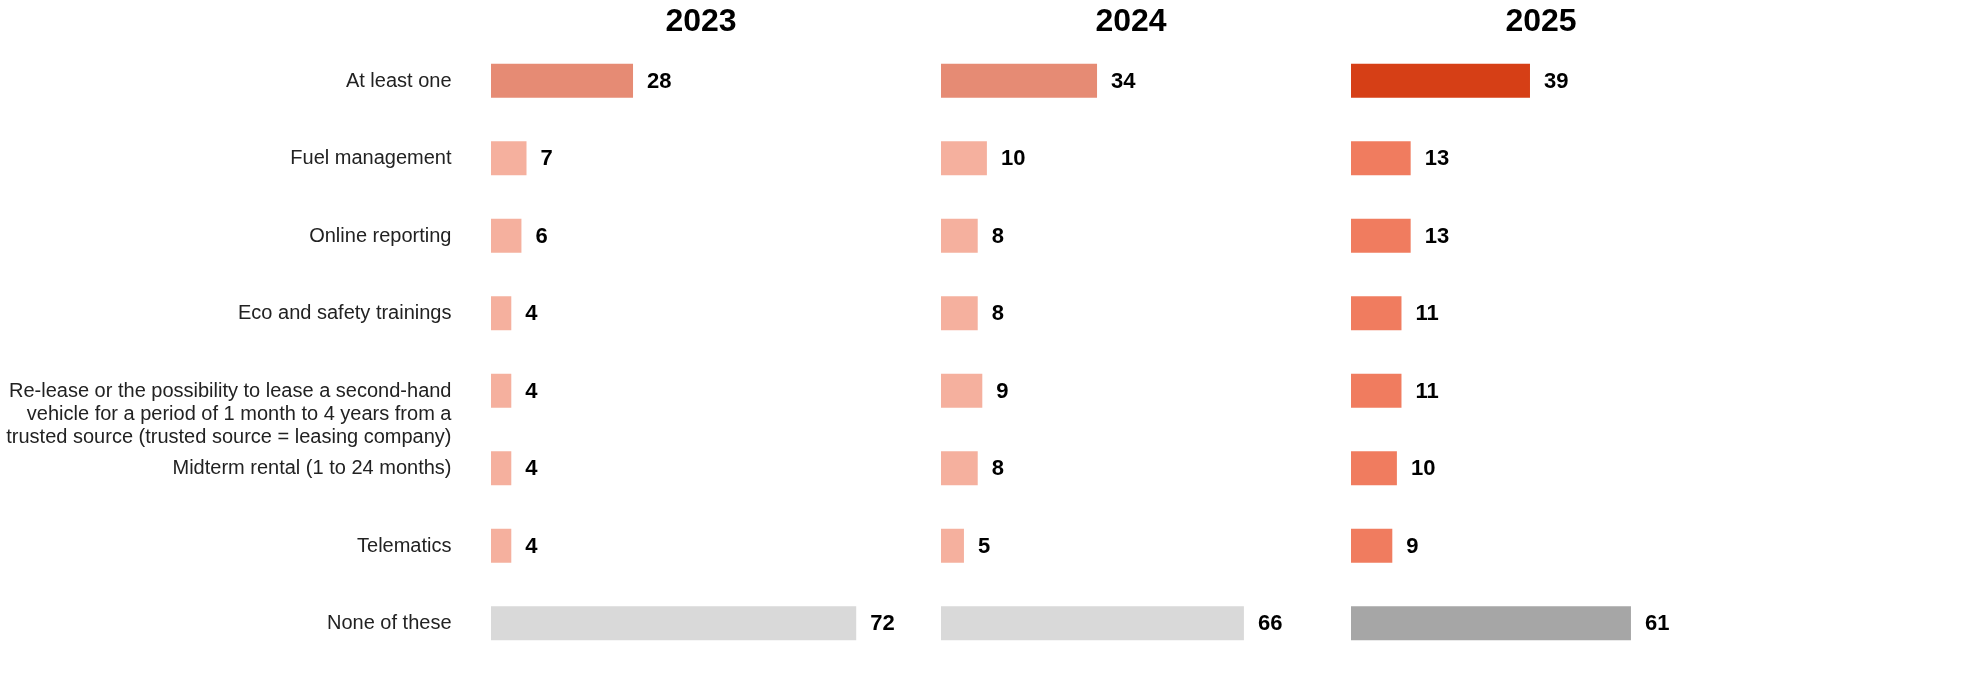  I want to click on data-label: 72, so click(882, 623).